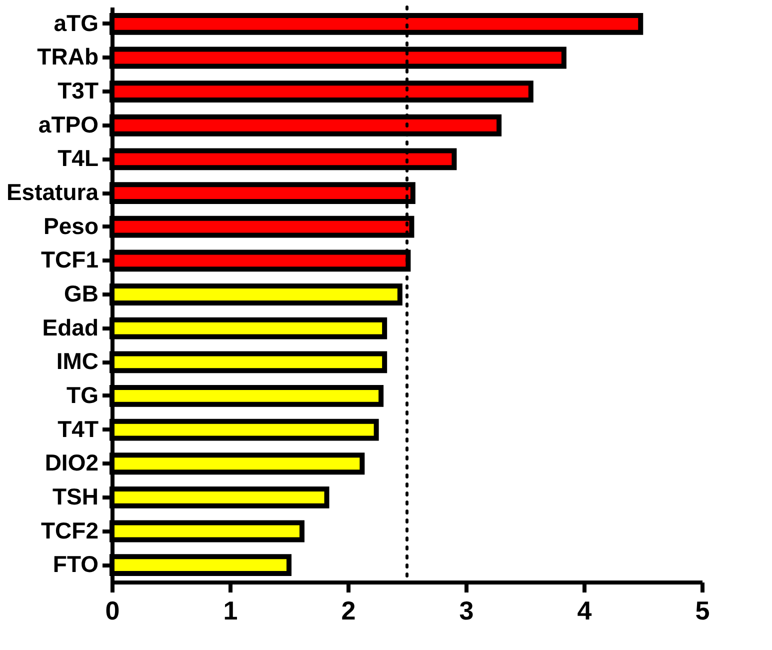 This screenshot has height=650, width=772. I want to click on x-tick-label: 0, so click(112, 611).